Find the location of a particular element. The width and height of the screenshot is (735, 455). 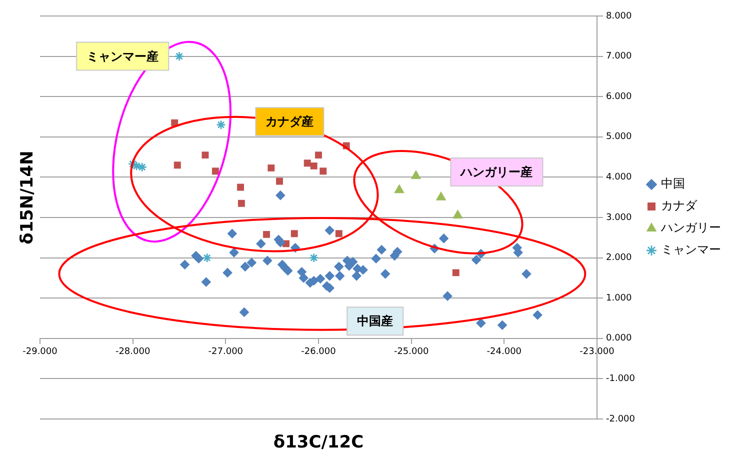

legend-label: 中国 is located at coordinates (673, 183).